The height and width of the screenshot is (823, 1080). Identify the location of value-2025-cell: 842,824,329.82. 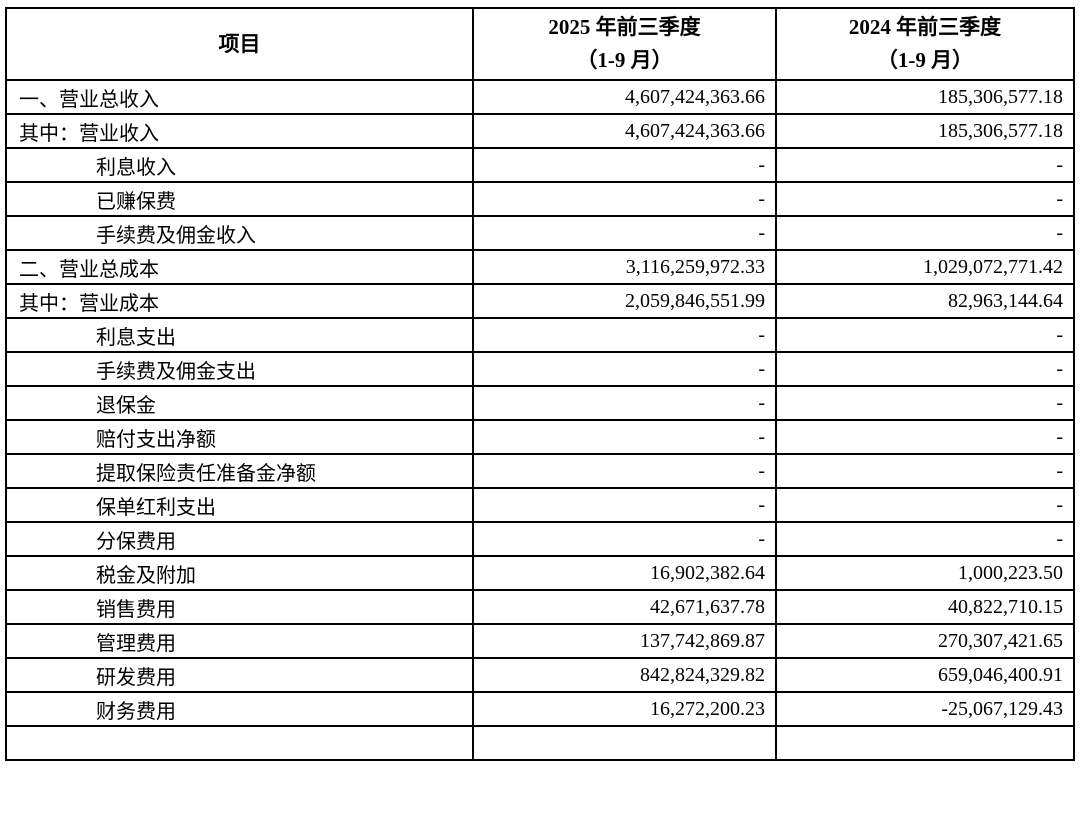
(624, 675).